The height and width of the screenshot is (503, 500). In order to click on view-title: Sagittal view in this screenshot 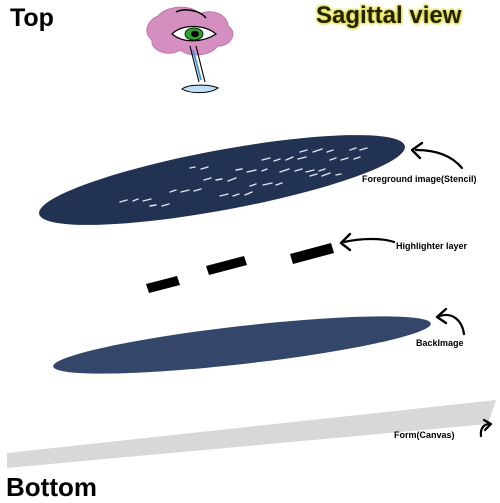, I will do `click(389, 15)`.